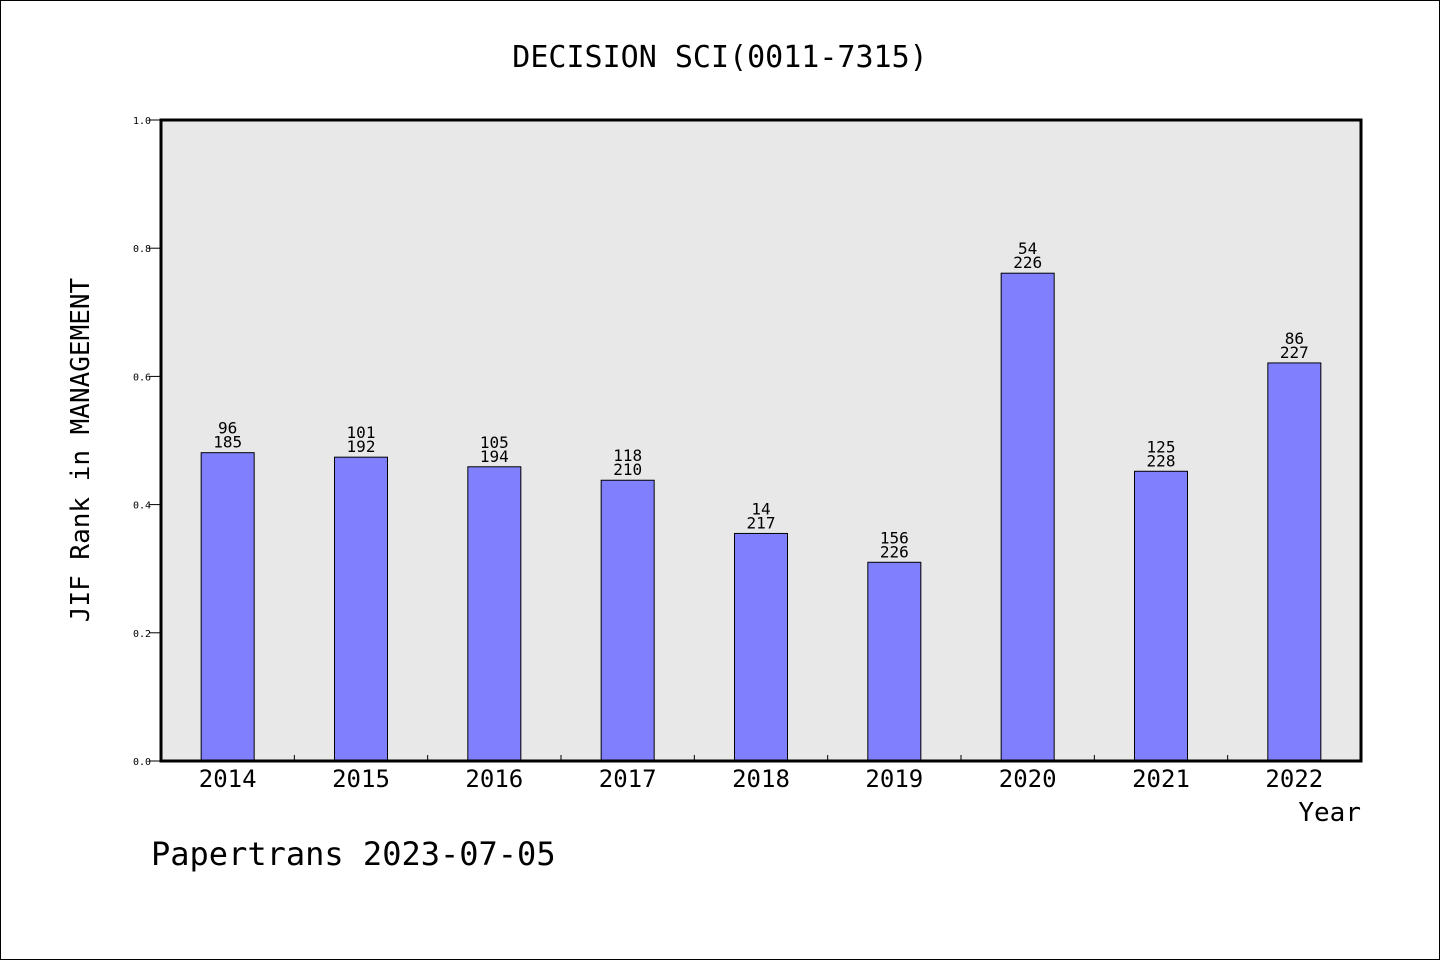 Image resolution: width=1440 pixels, height=960 pixels. I want to click on x-tick-label: 2015, so click(361, 779).